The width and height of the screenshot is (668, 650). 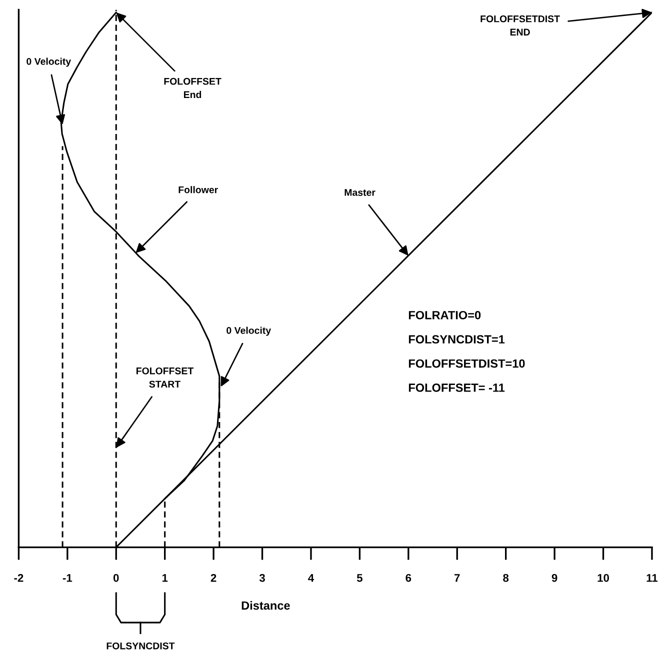 I want to click on x-axis-title: Distance, so click(x=266, y=605).